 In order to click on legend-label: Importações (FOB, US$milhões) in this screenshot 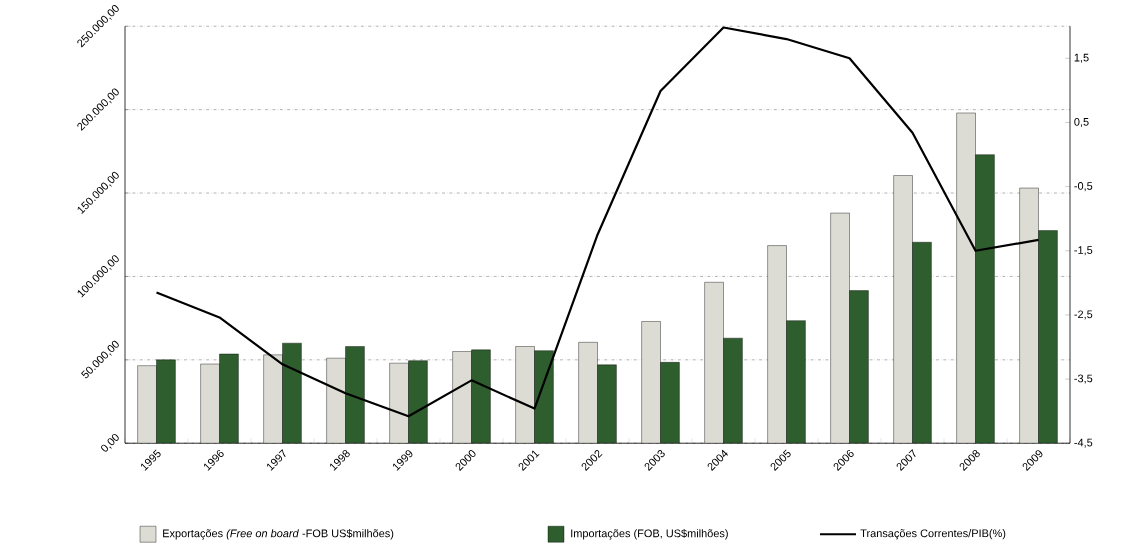, I will do `click(649, 534)`.